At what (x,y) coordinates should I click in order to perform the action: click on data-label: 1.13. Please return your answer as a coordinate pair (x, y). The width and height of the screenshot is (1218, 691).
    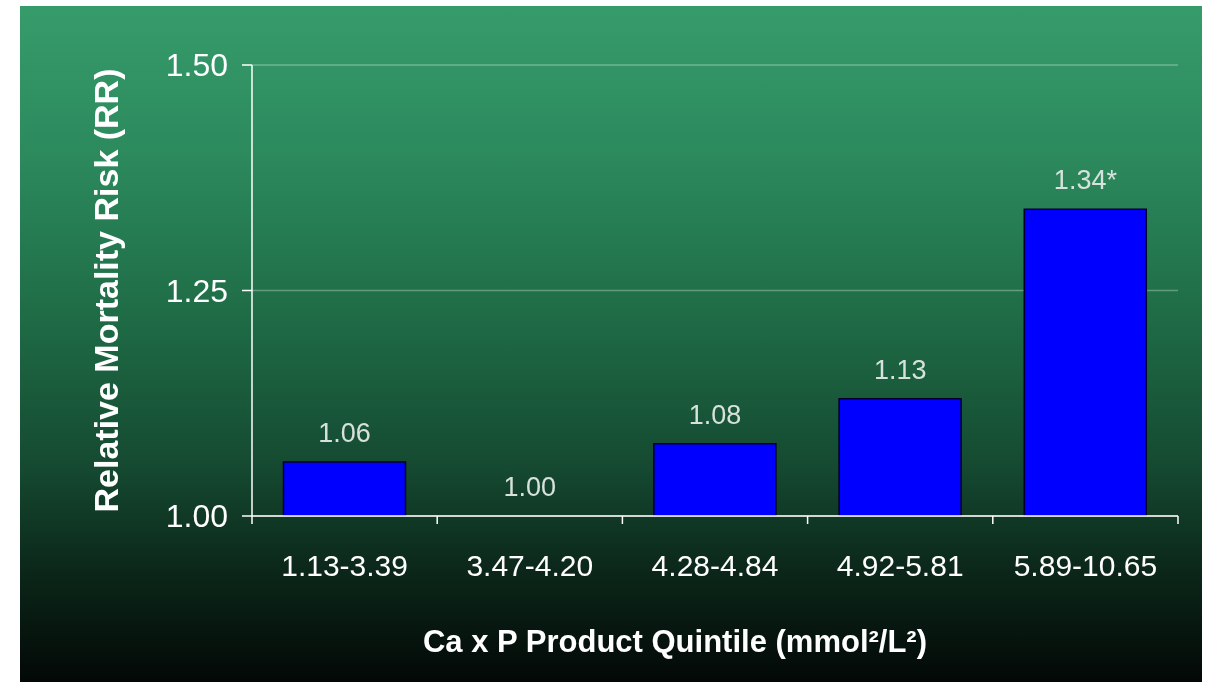
    Looking at the image, I should click on (900, 369).